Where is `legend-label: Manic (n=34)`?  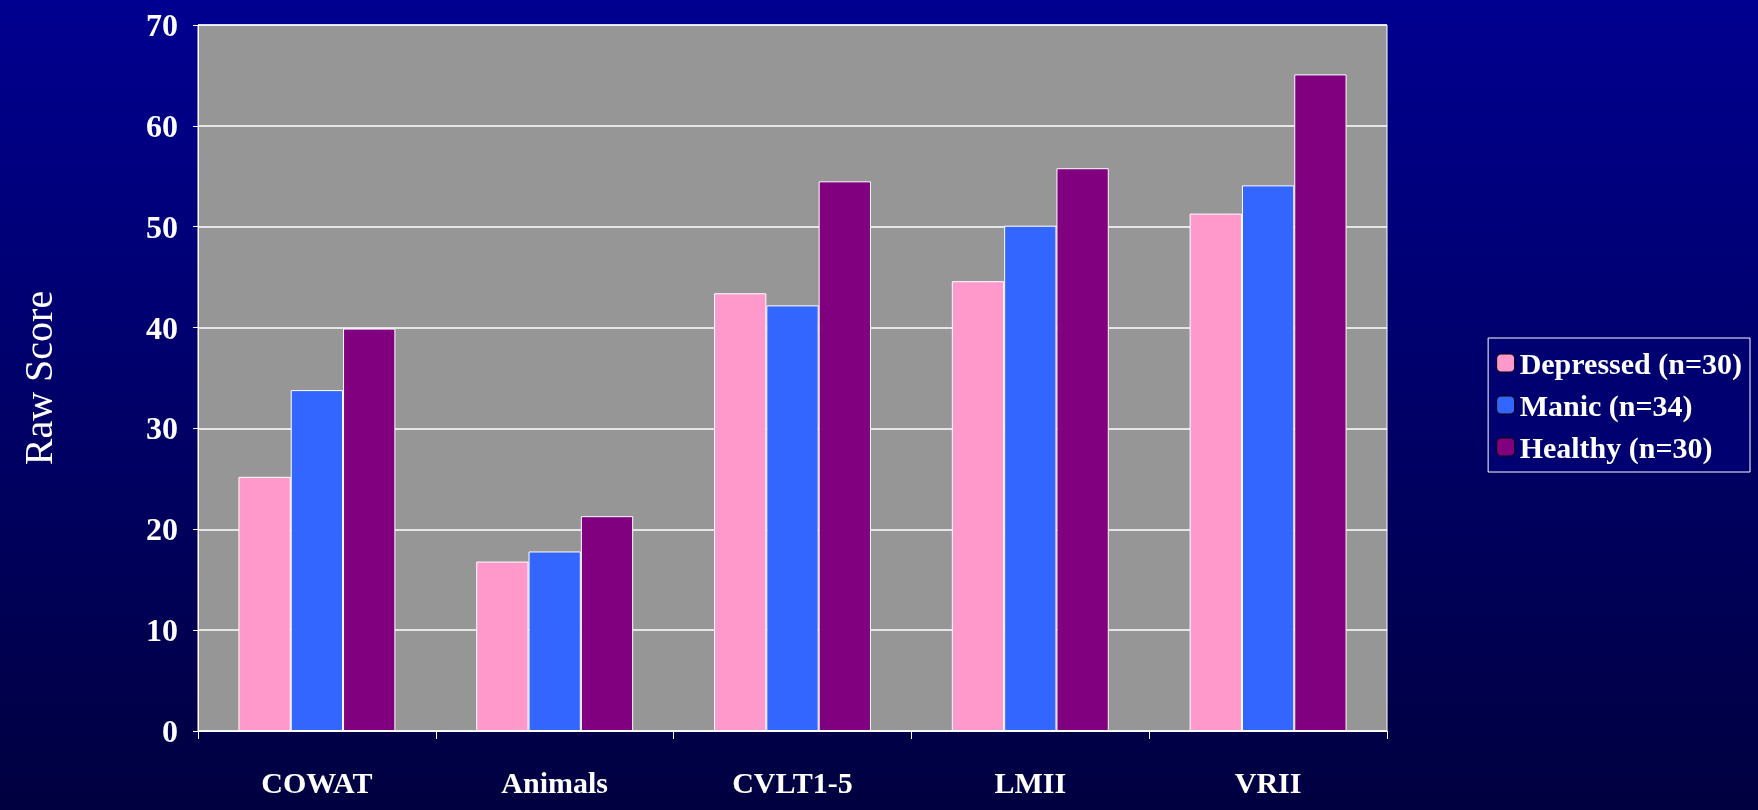 legend-label: Manic (n=34) is located at coordinates (1606, 405).